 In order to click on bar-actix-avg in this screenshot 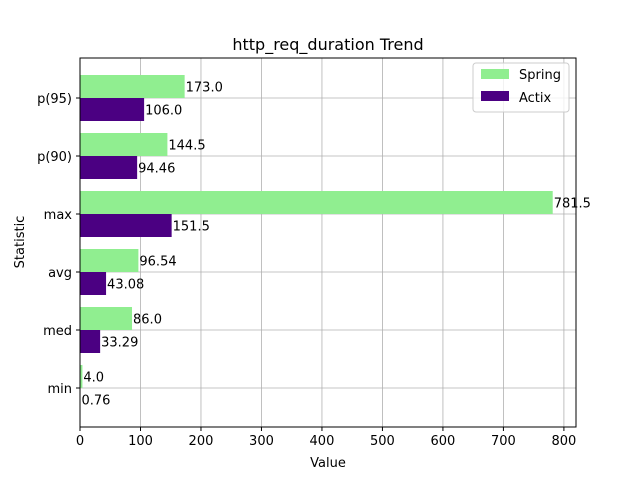, I will do `click(93, 283)`.